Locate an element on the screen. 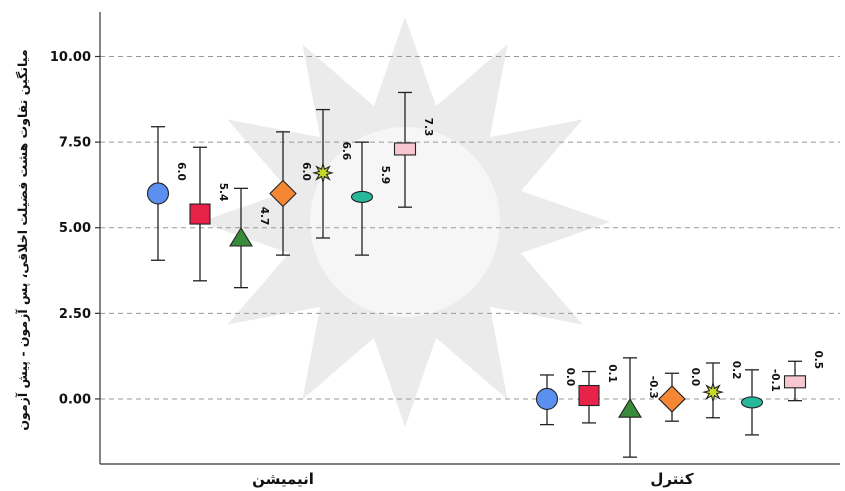 The image size is (845, 491). y-tick-label: 2.50 is located at coordinates (75, 314).